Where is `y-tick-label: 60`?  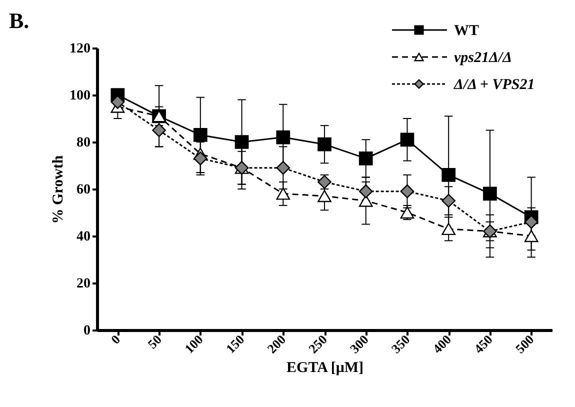
y-tick-label: 60 is located at coordinates (83, 190).